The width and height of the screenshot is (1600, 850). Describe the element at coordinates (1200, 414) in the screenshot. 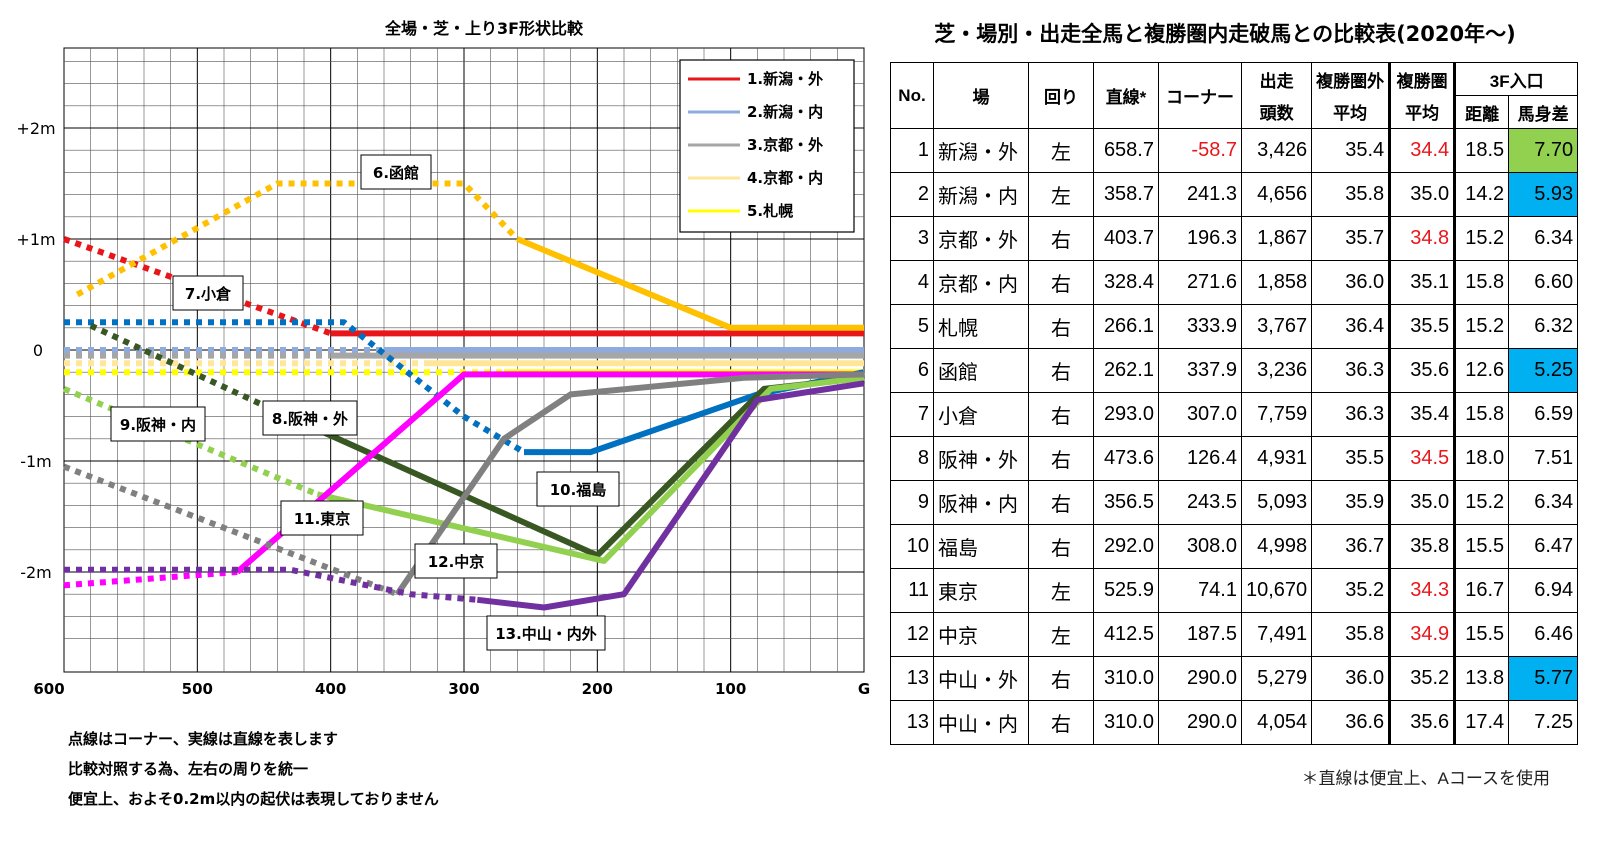

I see `row-corner: 307.0` at that location.